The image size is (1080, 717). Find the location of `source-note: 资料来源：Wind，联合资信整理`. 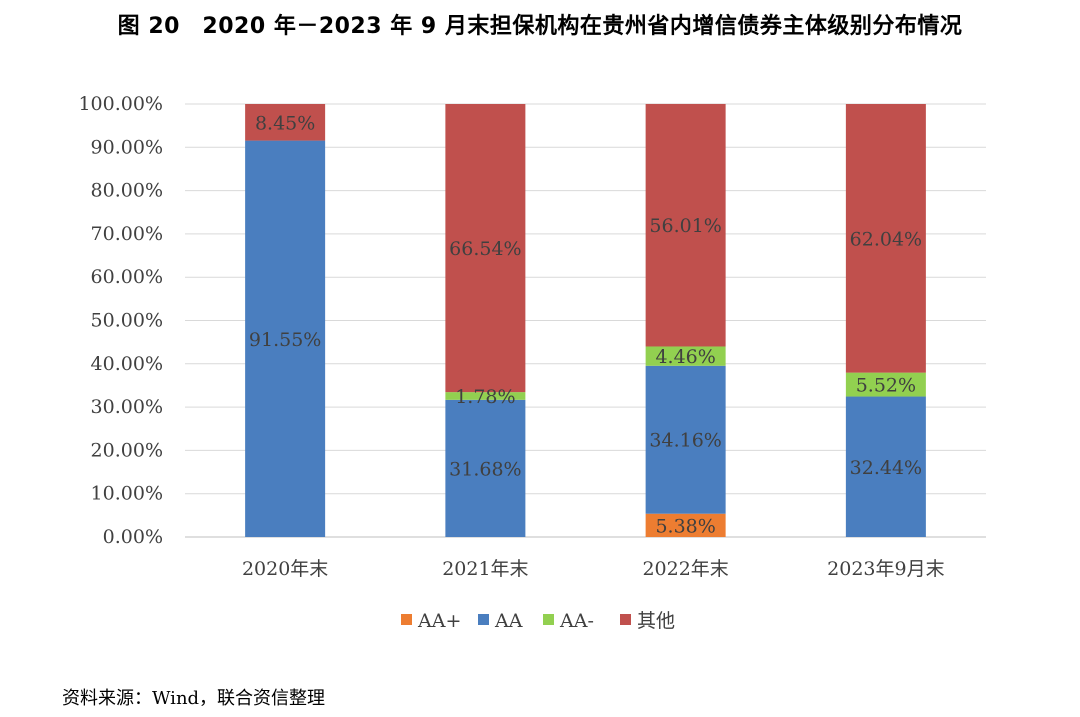

source-note: 资料来源：Wind，联合资信整理 is located at coordinates (194, 698).